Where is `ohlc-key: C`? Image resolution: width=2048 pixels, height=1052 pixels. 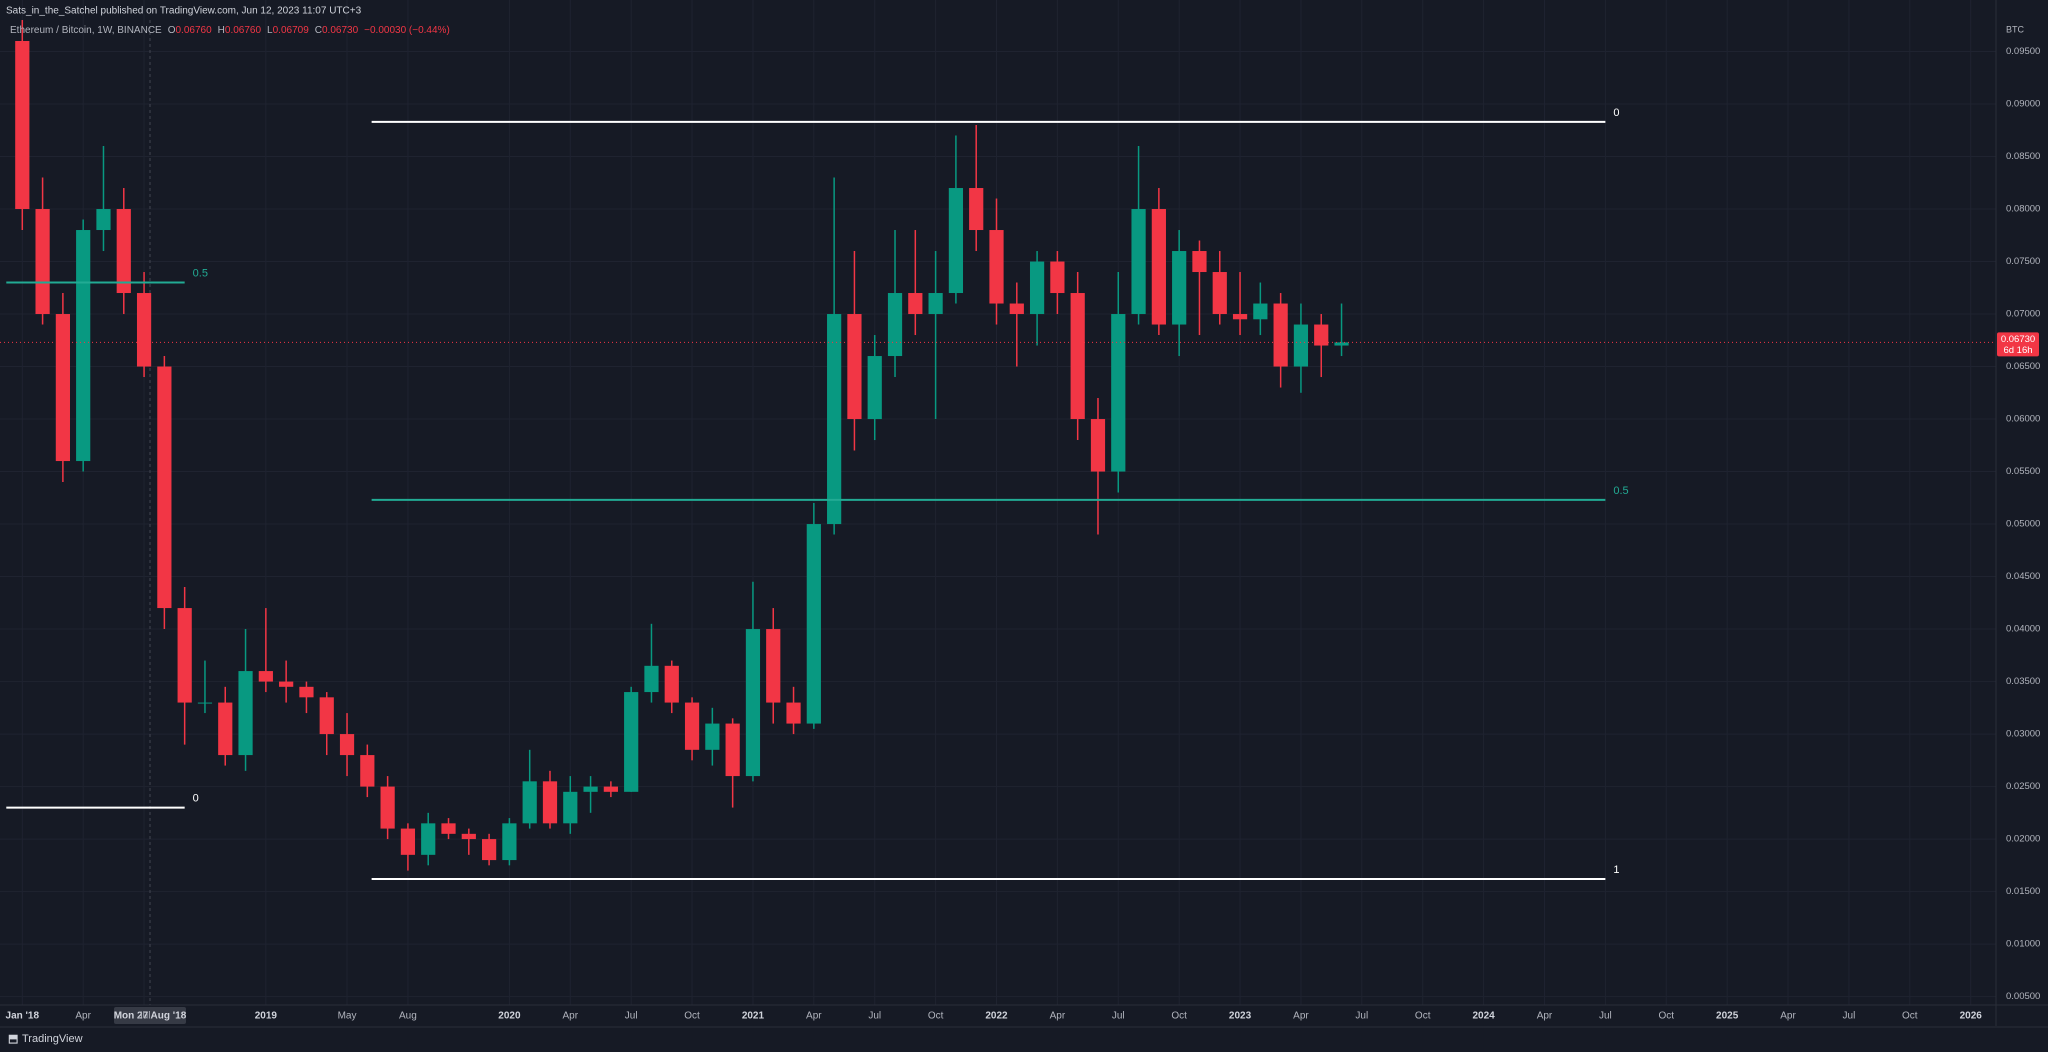 ohlc-key: C is located at coordinates (318, 30).